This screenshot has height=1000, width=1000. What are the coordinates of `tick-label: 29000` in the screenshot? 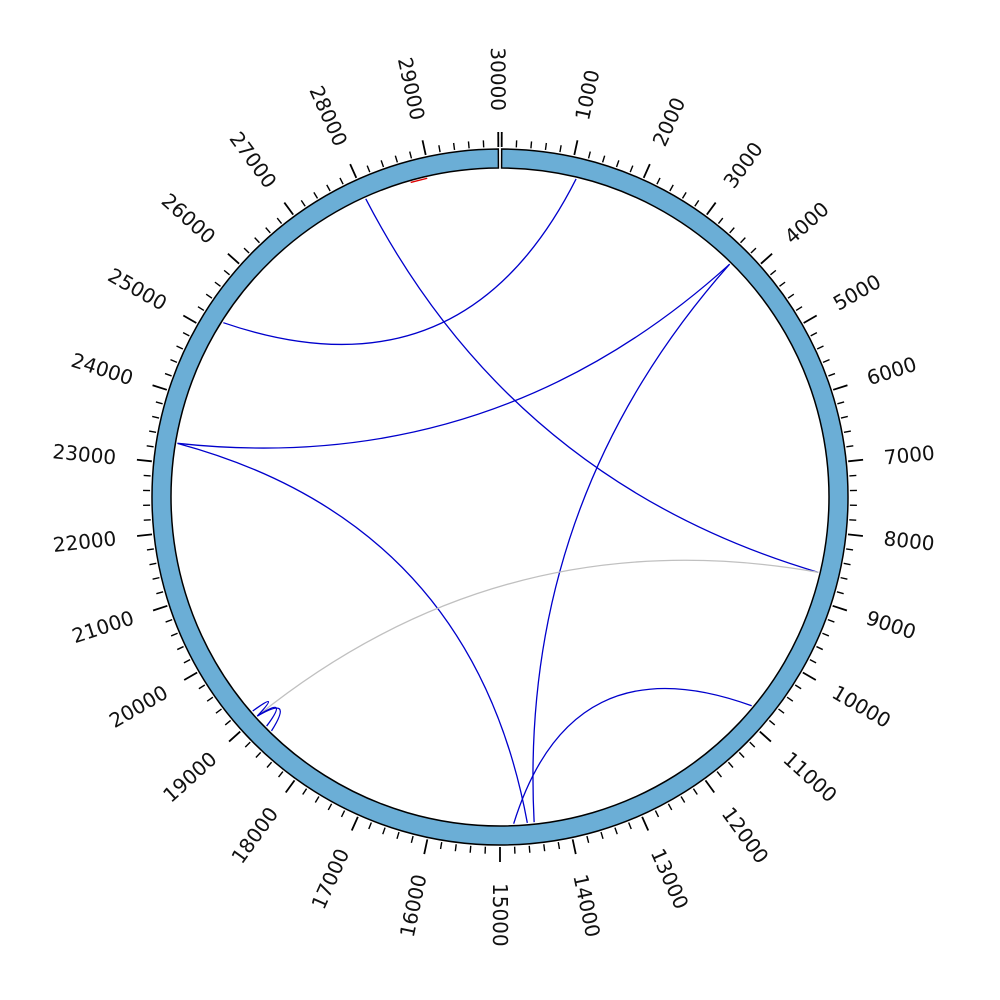 It's located at (411, 88).